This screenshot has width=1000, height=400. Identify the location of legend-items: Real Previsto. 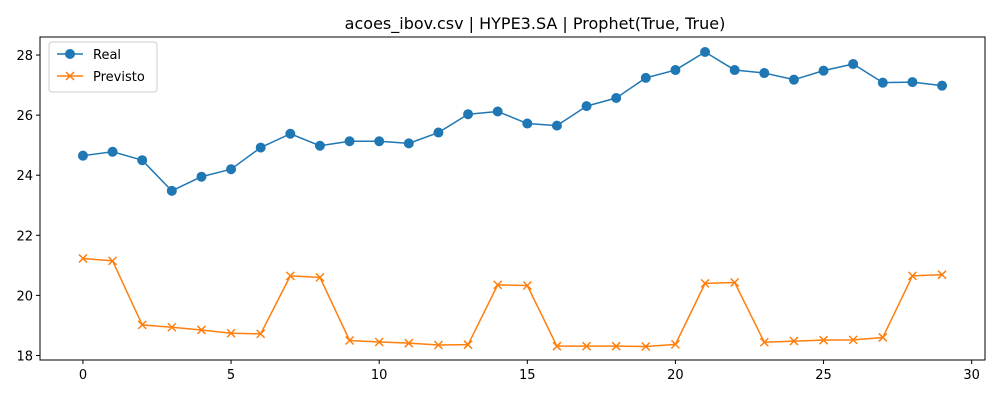
(101, 66).